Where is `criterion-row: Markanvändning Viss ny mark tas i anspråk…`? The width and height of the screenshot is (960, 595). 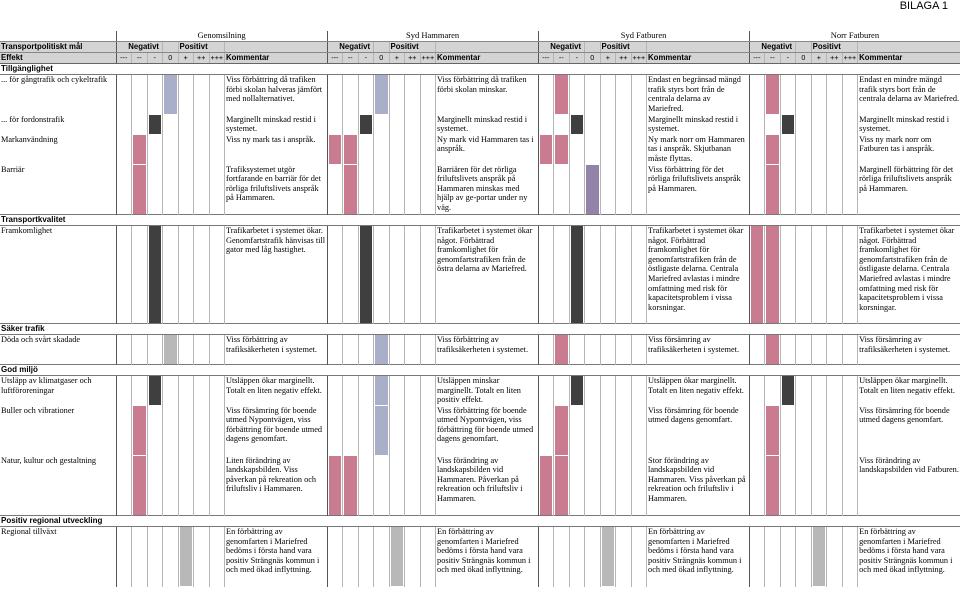 criterion-row: Markanvändning Viss ny mark tas i anspråk… is located at coordinates (480, 149).